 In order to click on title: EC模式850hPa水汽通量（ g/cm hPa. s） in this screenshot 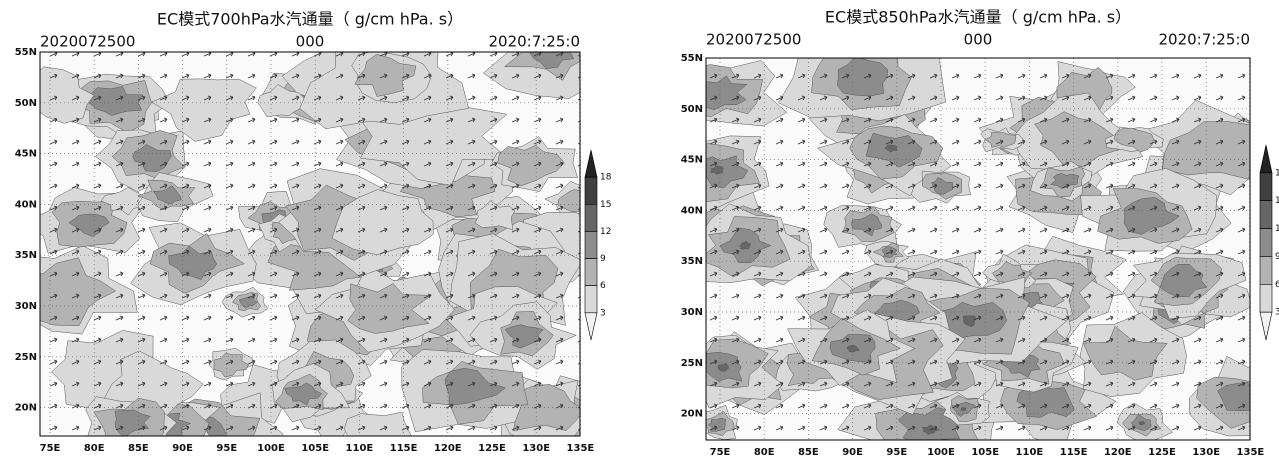, I will do `click(978, 17)`.